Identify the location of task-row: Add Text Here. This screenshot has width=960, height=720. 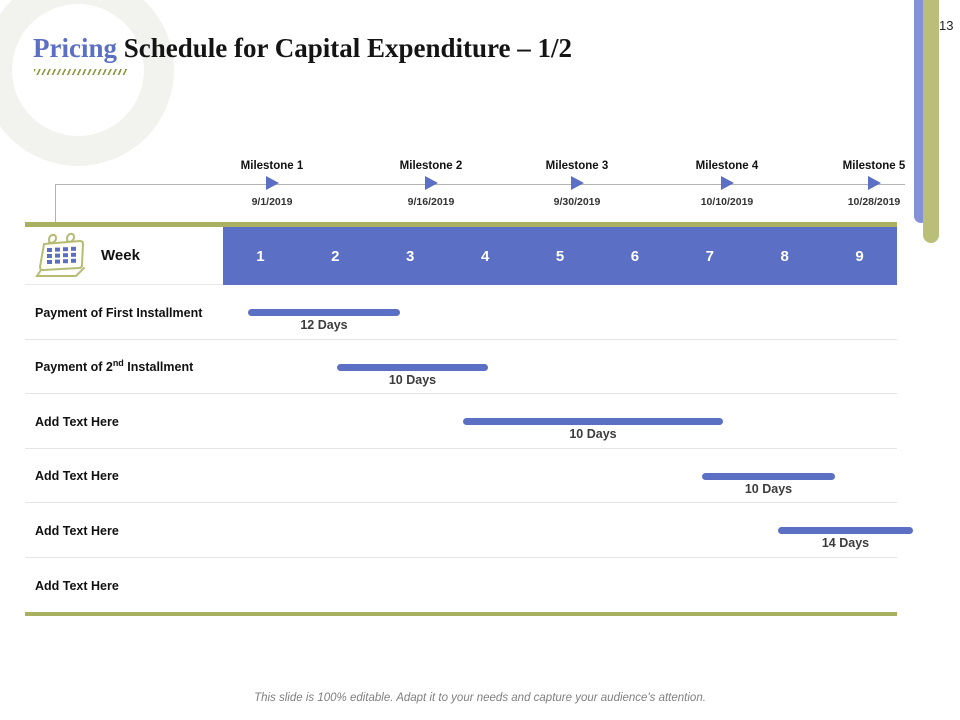
(461, 585).